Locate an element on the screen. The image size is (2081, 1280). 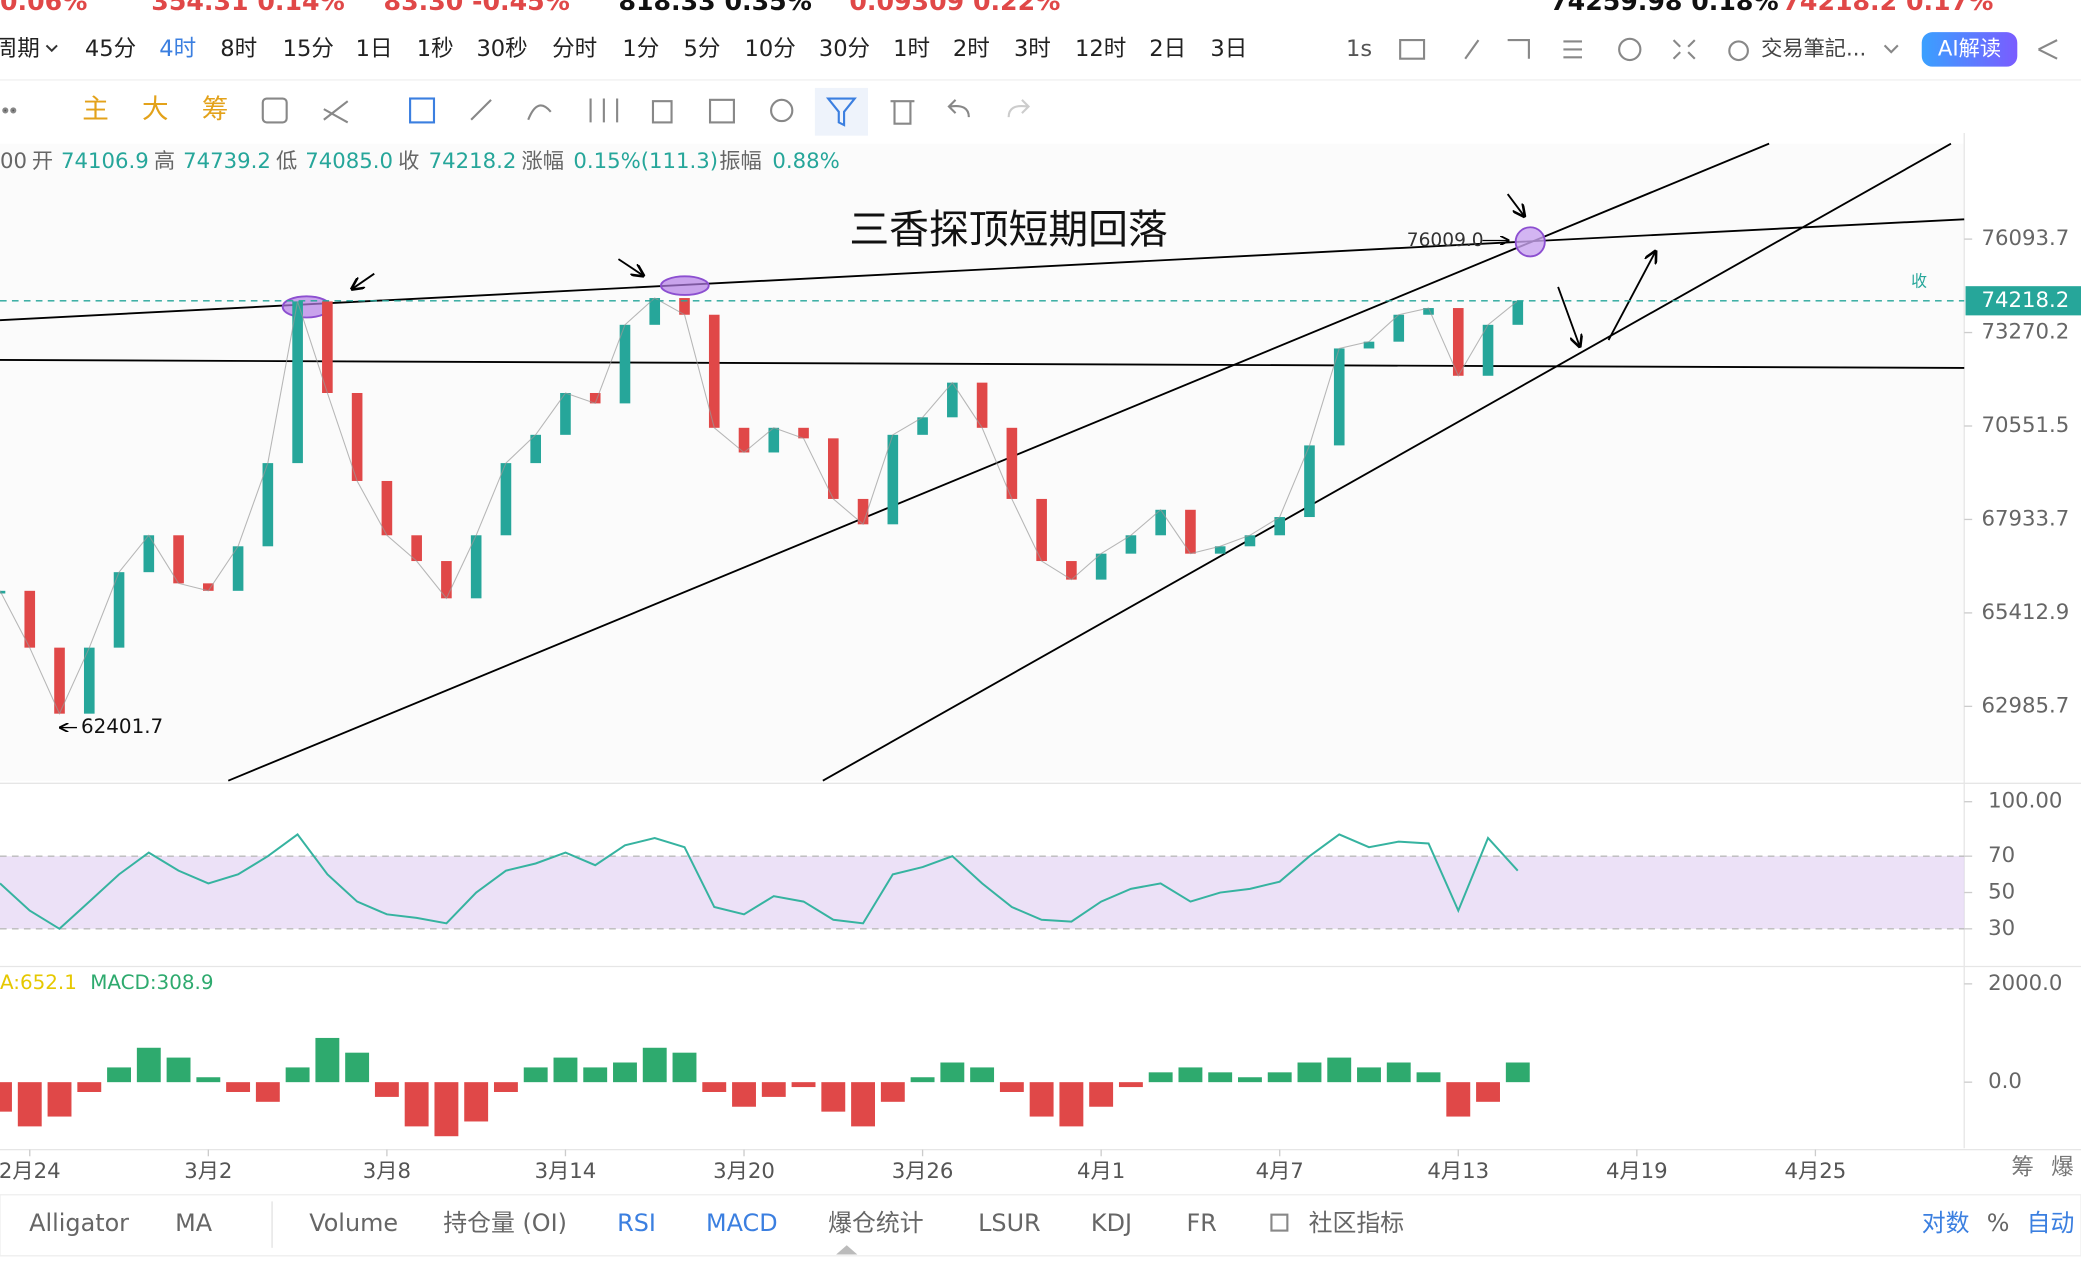
timeframe-tab: 1时 is located at coordinates (911, 49).